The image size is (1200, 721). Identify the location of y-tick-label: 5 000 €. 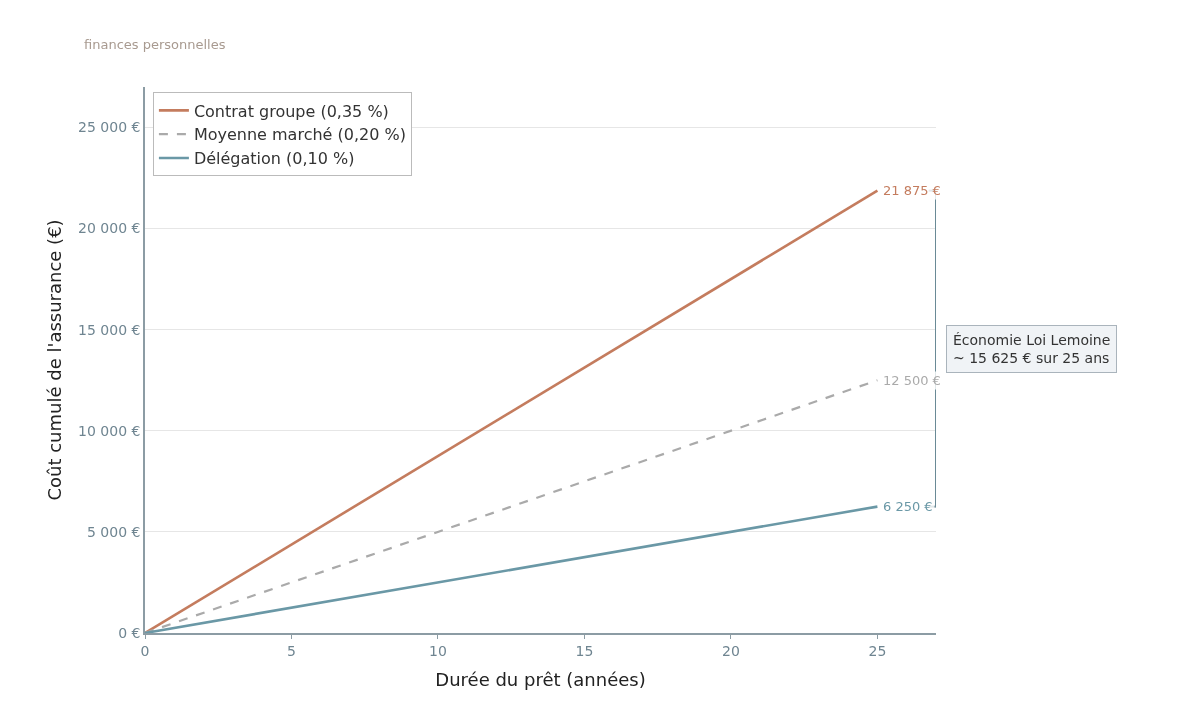
(114, 531).